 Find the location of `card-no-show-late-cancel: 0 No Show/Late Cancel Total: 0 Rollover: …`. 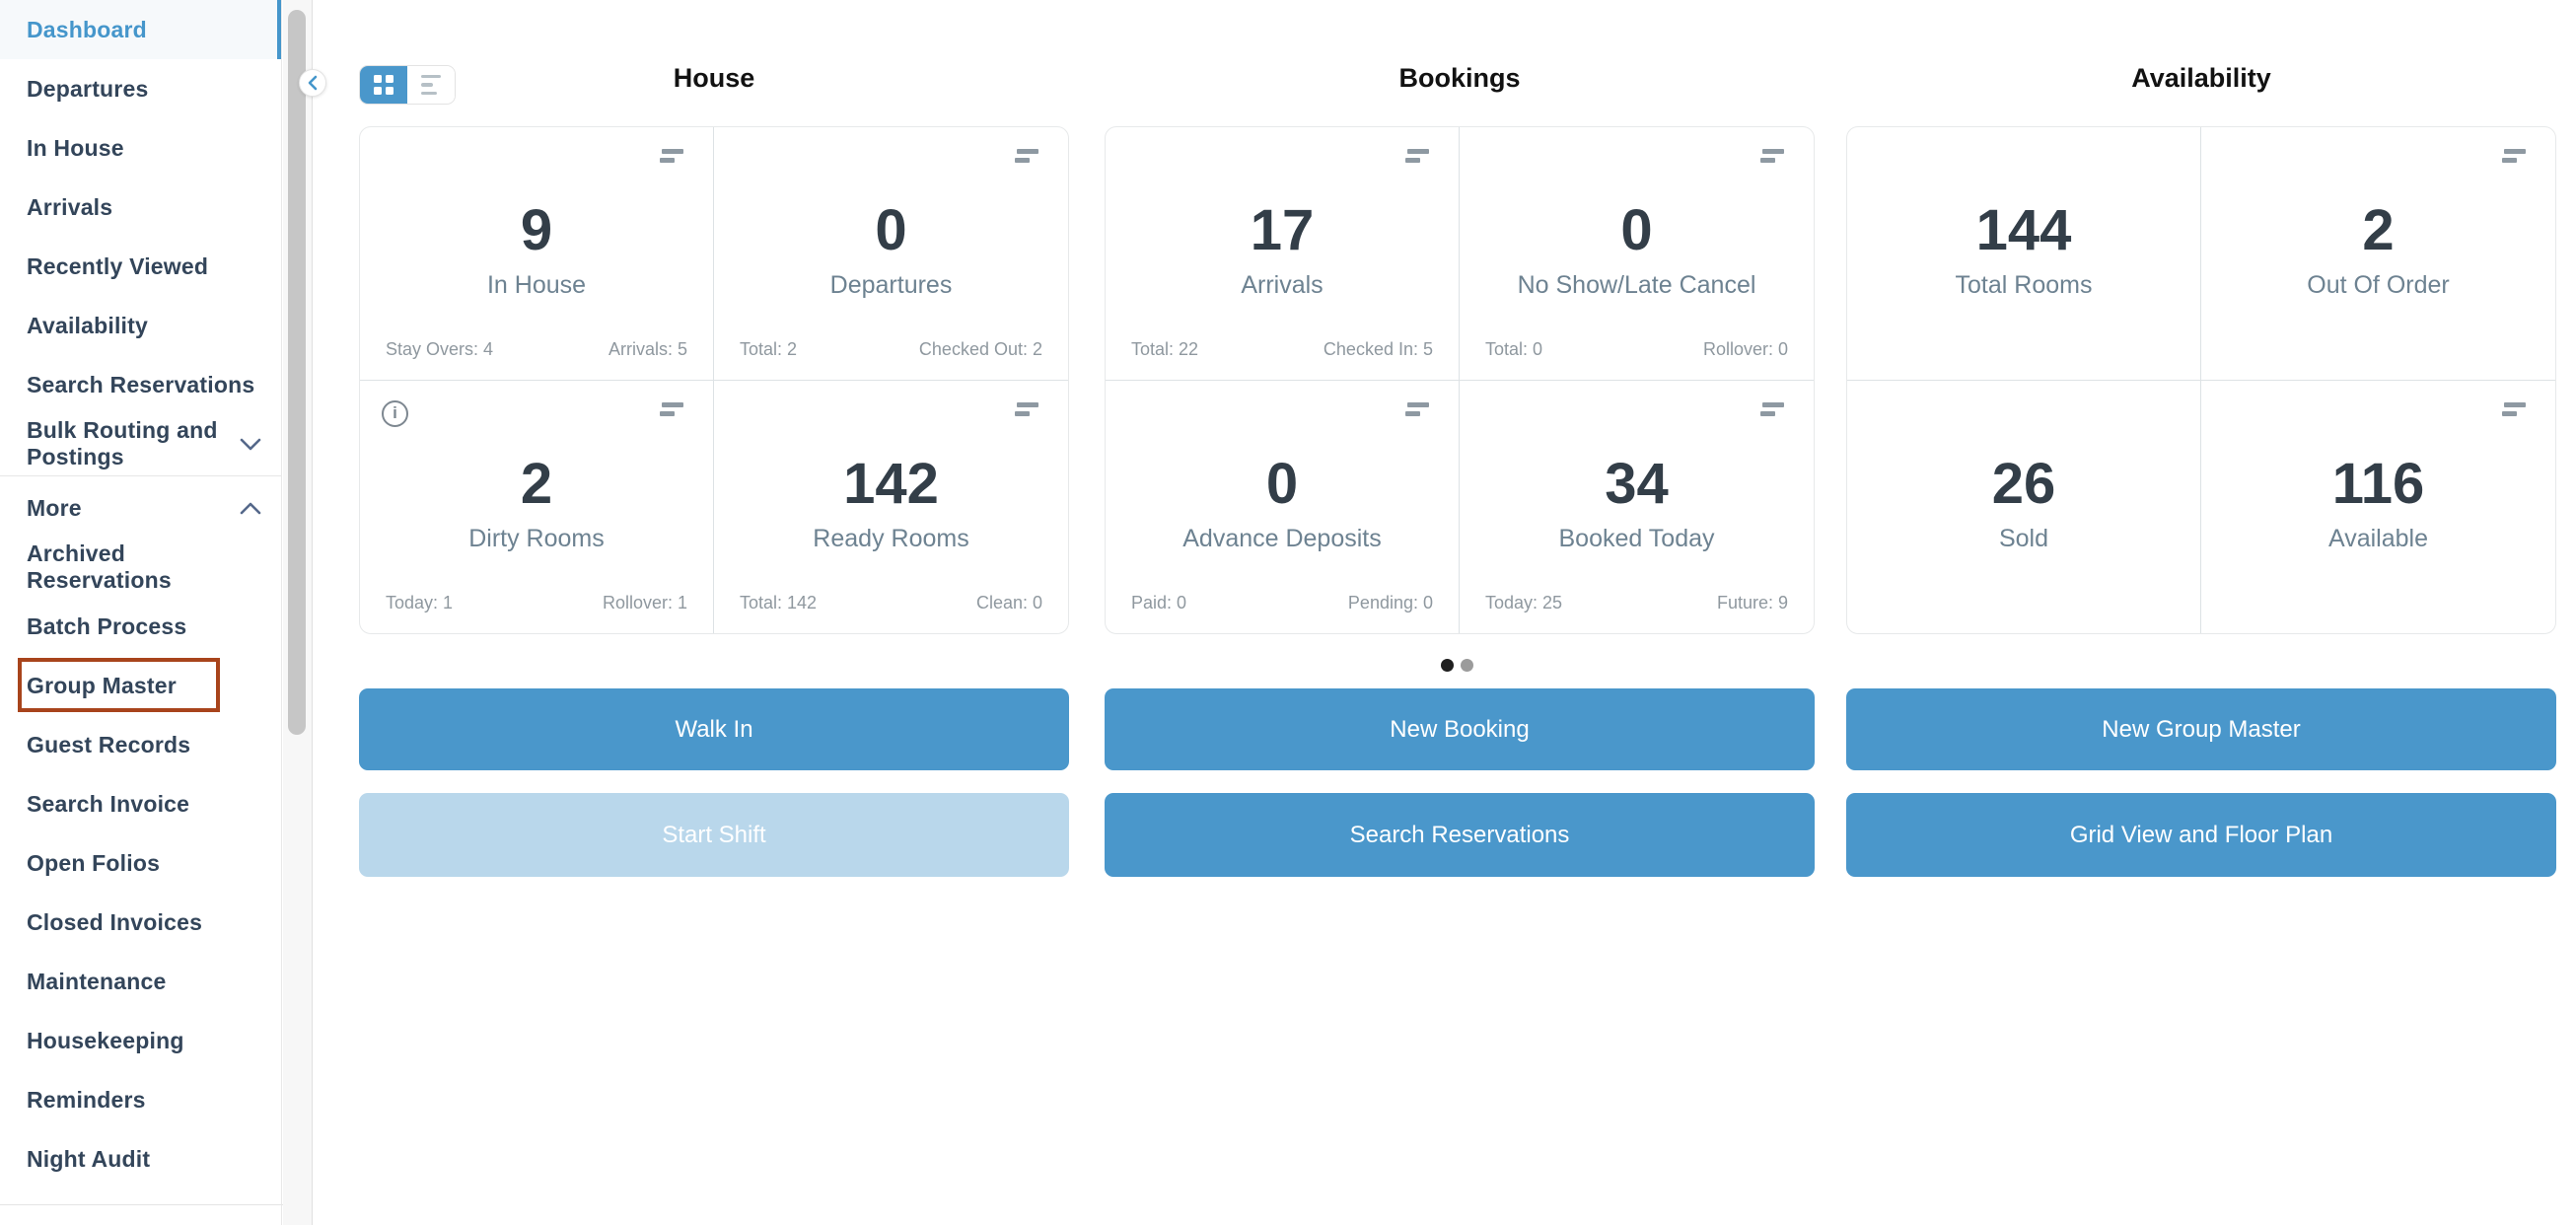

card-no-show-late-cancel: 0 No Show/Late Cancel Total: 0 Rollover: … is located at coordinates (1637, 254).